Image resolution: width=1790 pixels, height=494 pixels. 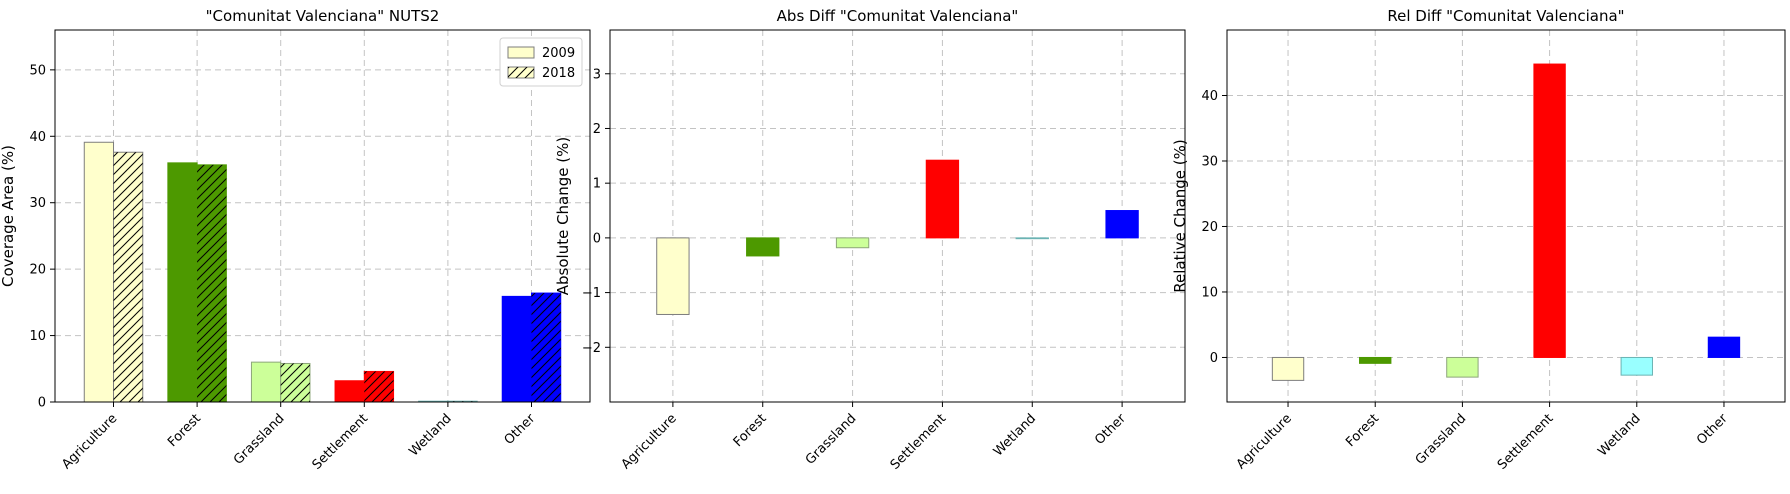 What do you see at coordinates (37, 70) in the screenshot?
I see `y-tick-label: 50` at bounding box center [37, 70].